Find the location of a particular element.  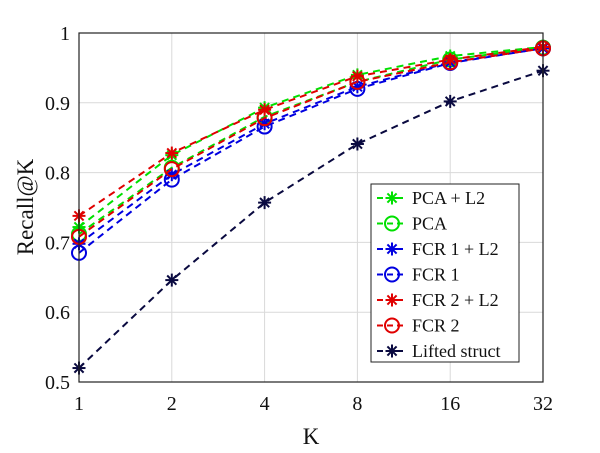

y-tick-label: 1 is located at coordinates (65, 34).